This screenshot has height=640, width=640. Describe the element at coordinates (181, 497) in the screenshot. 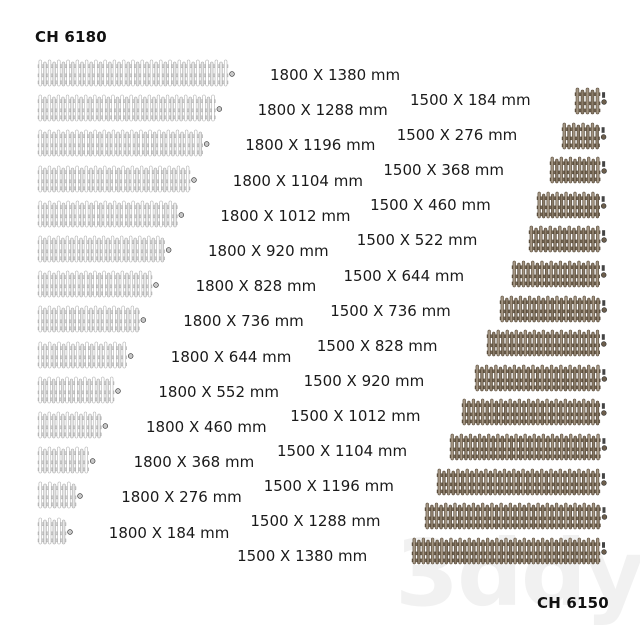

I see `left-size-label: 1800 X 276 mm` at that location.